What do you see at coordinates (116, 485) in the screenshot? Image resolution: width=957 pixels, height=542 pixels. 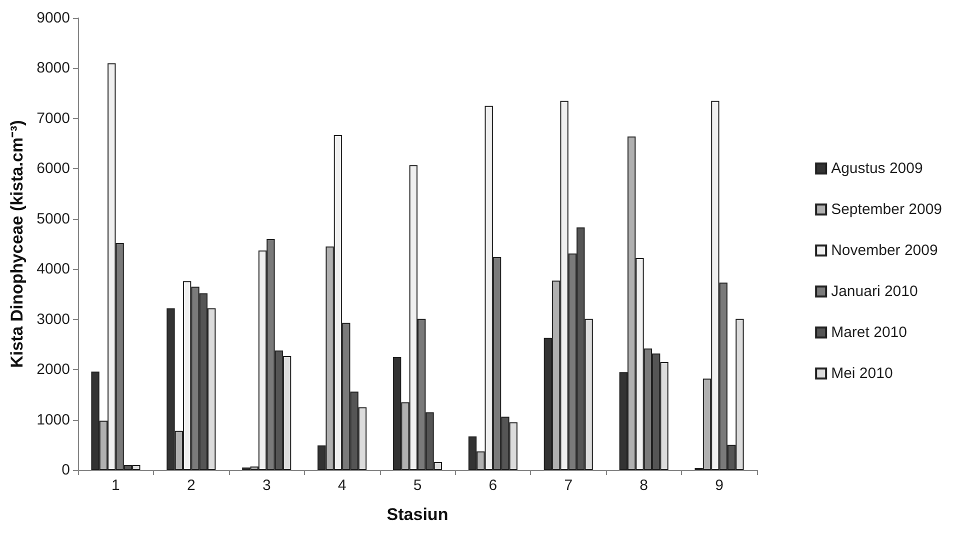 I see `x-tick-label: 1` at bounding box center [116, 485].